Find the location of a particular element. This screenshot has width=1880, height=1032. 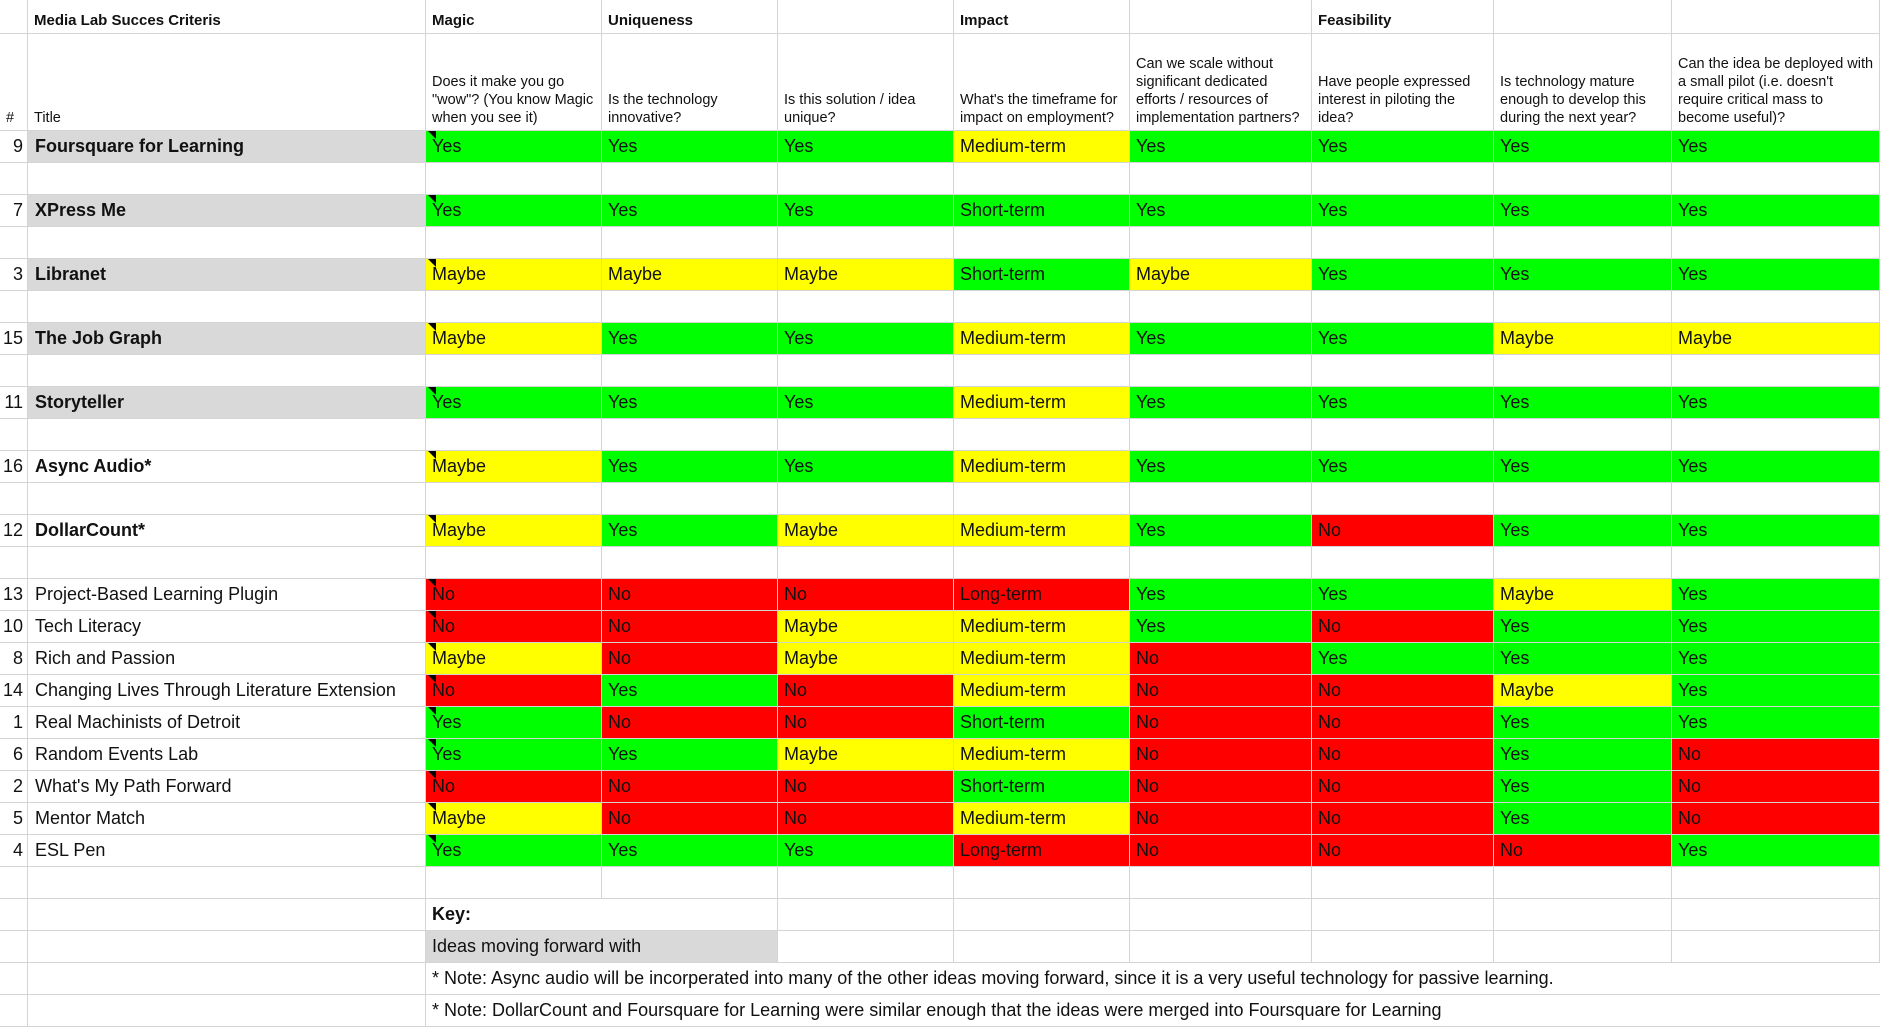

row-number: 1 is located at coordinates (14, 723).